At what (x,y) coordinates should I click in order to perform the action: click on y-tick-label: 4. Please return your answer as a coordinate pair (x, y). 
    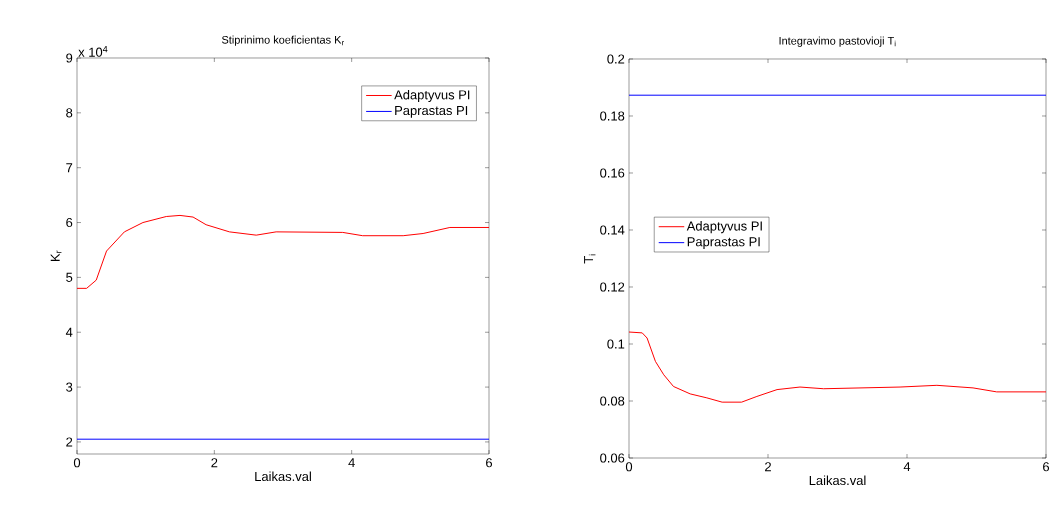
    Looking at the image, I should click on (69, 332).